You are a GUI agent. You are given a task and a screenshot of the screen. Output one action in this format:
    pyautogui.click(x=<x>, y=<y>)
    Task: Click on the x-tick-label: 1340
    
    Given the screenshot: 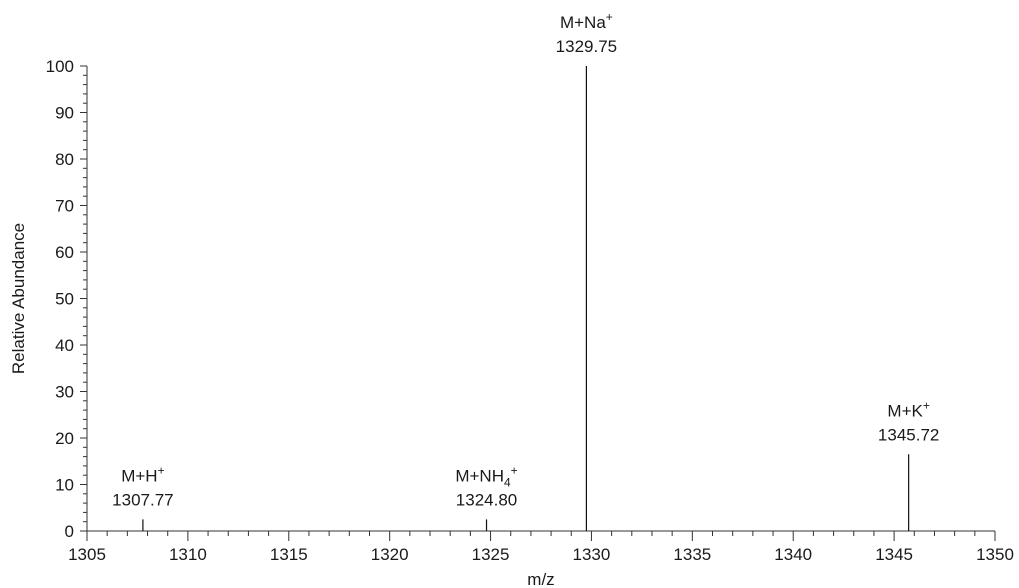 What is the action you would take?
    pyautogui.click(x=793, y=554)
    